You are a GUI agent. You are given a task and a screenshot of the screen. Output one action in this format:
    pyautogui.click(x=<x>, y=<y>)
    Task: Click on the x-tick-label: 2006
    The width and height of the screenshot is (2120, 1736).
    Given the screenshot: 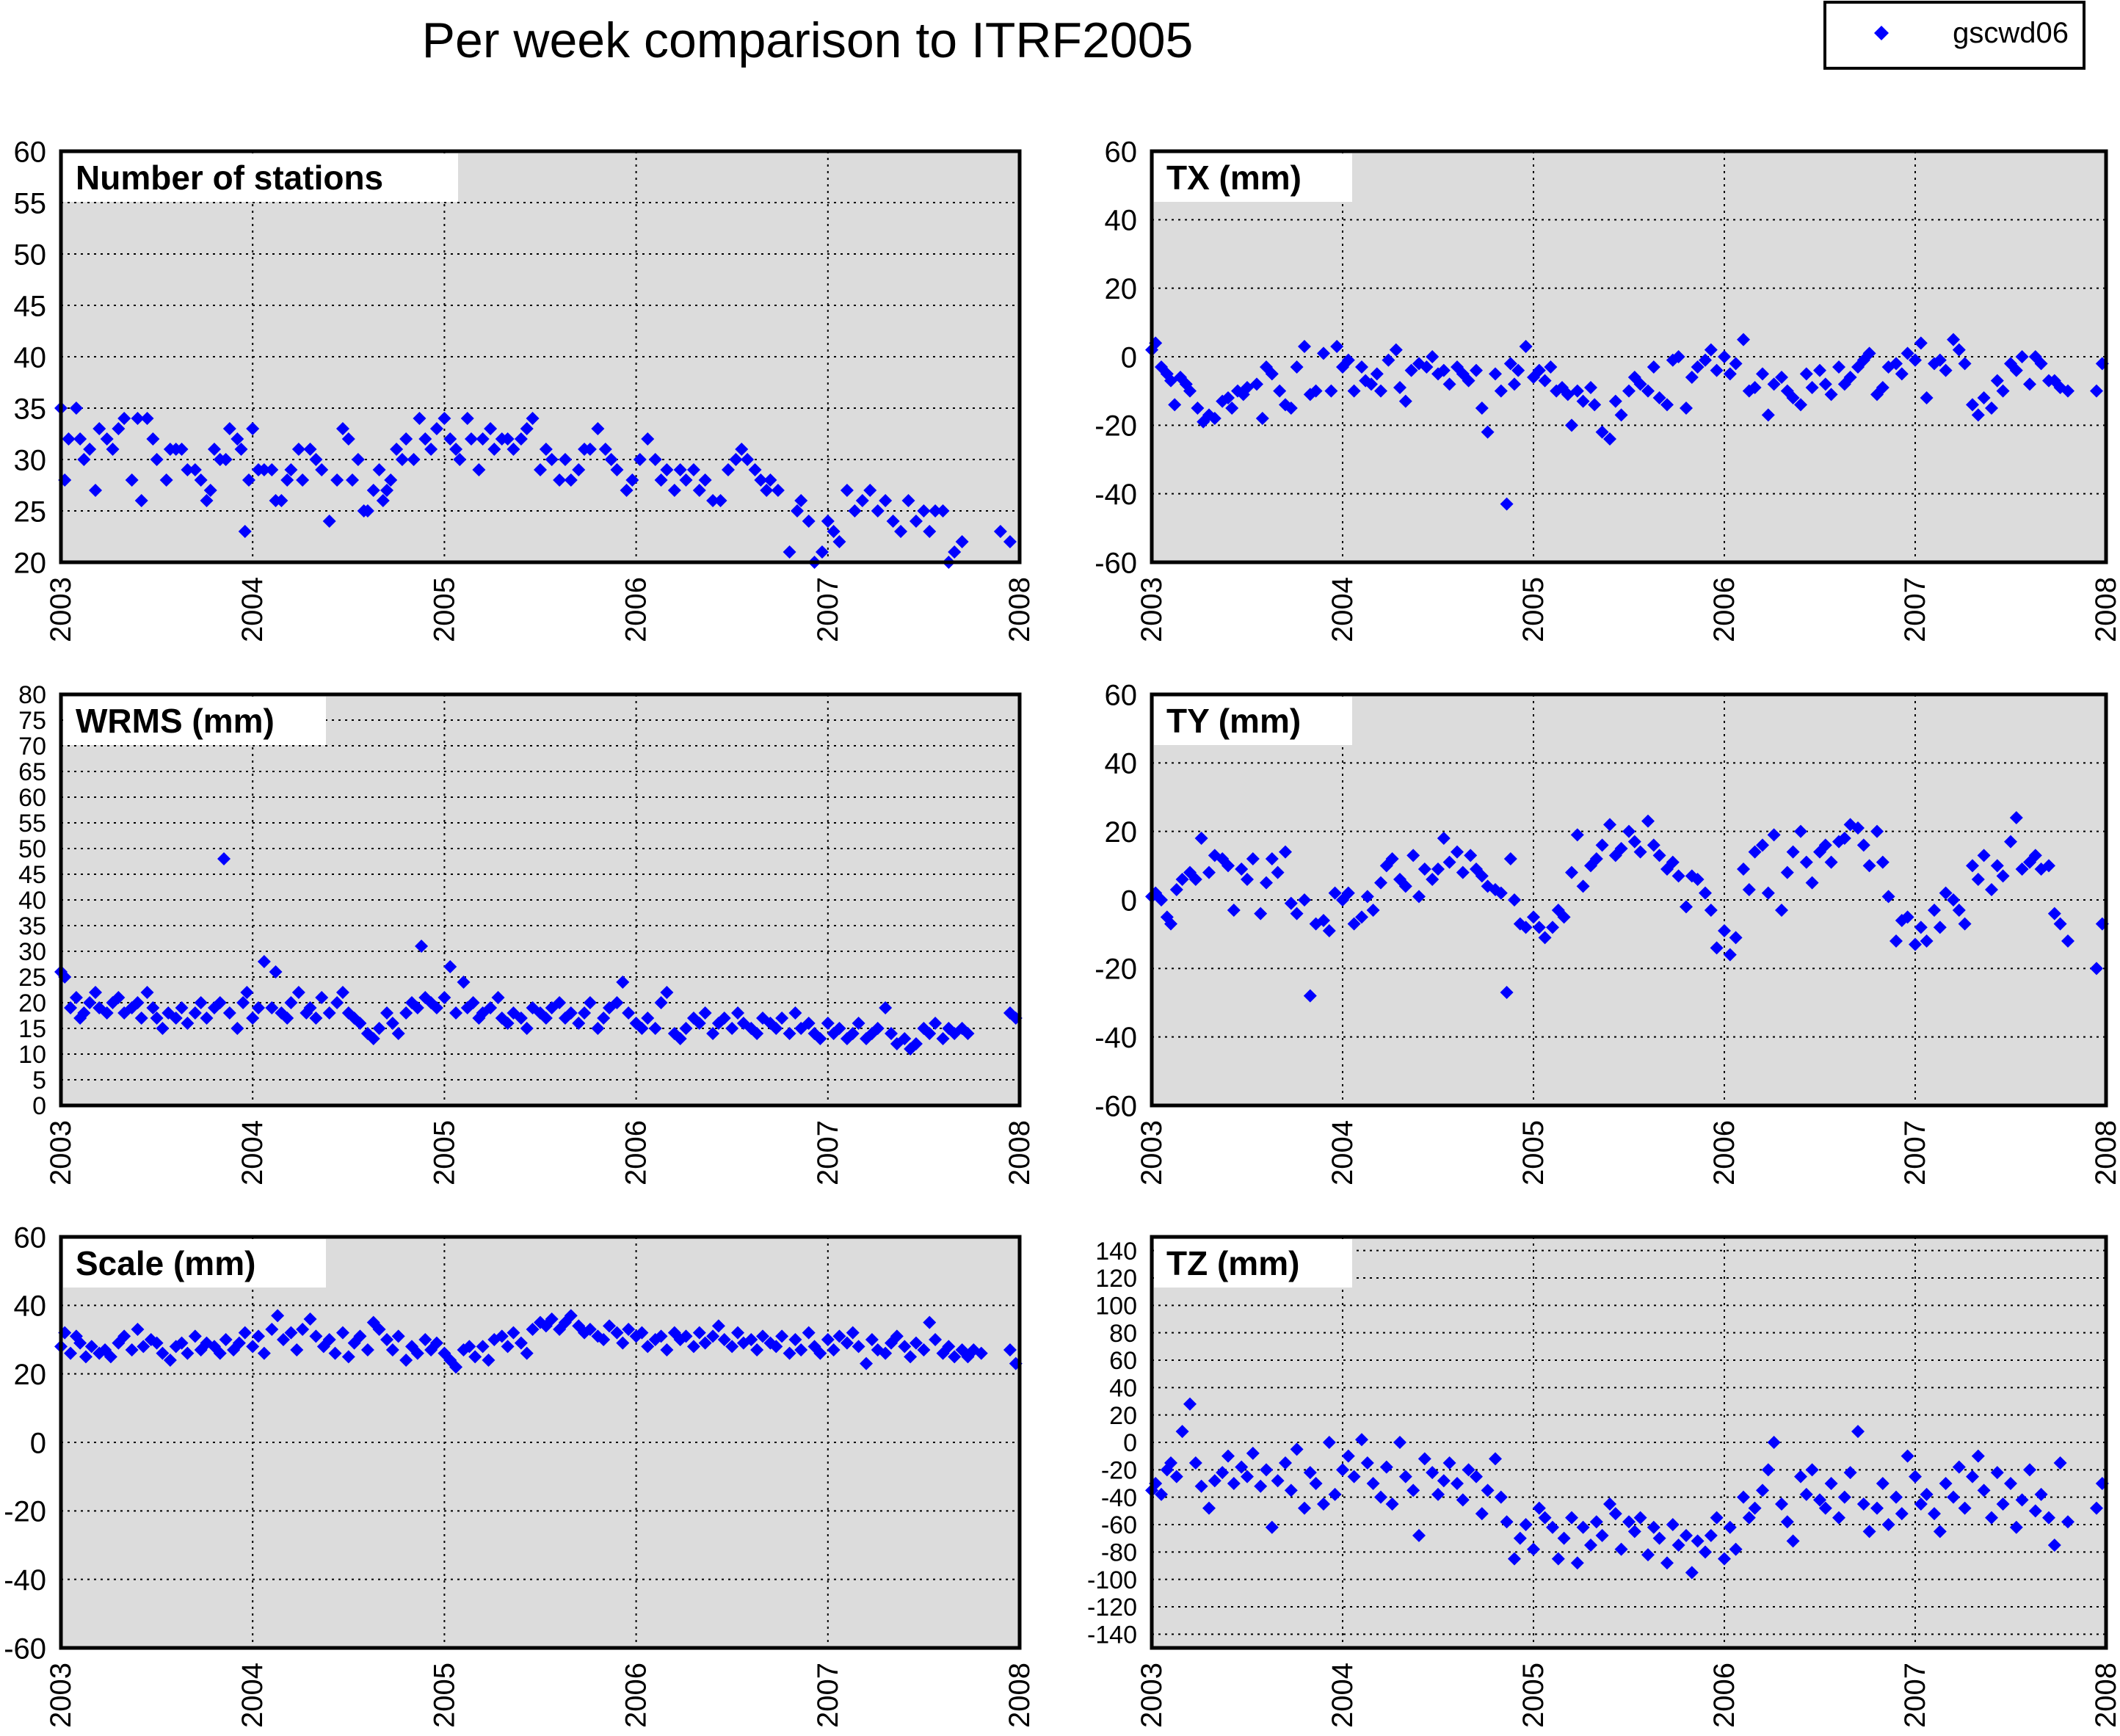 What is the action you would take?
    pyautogui.click(x=1724, y=1152)
    